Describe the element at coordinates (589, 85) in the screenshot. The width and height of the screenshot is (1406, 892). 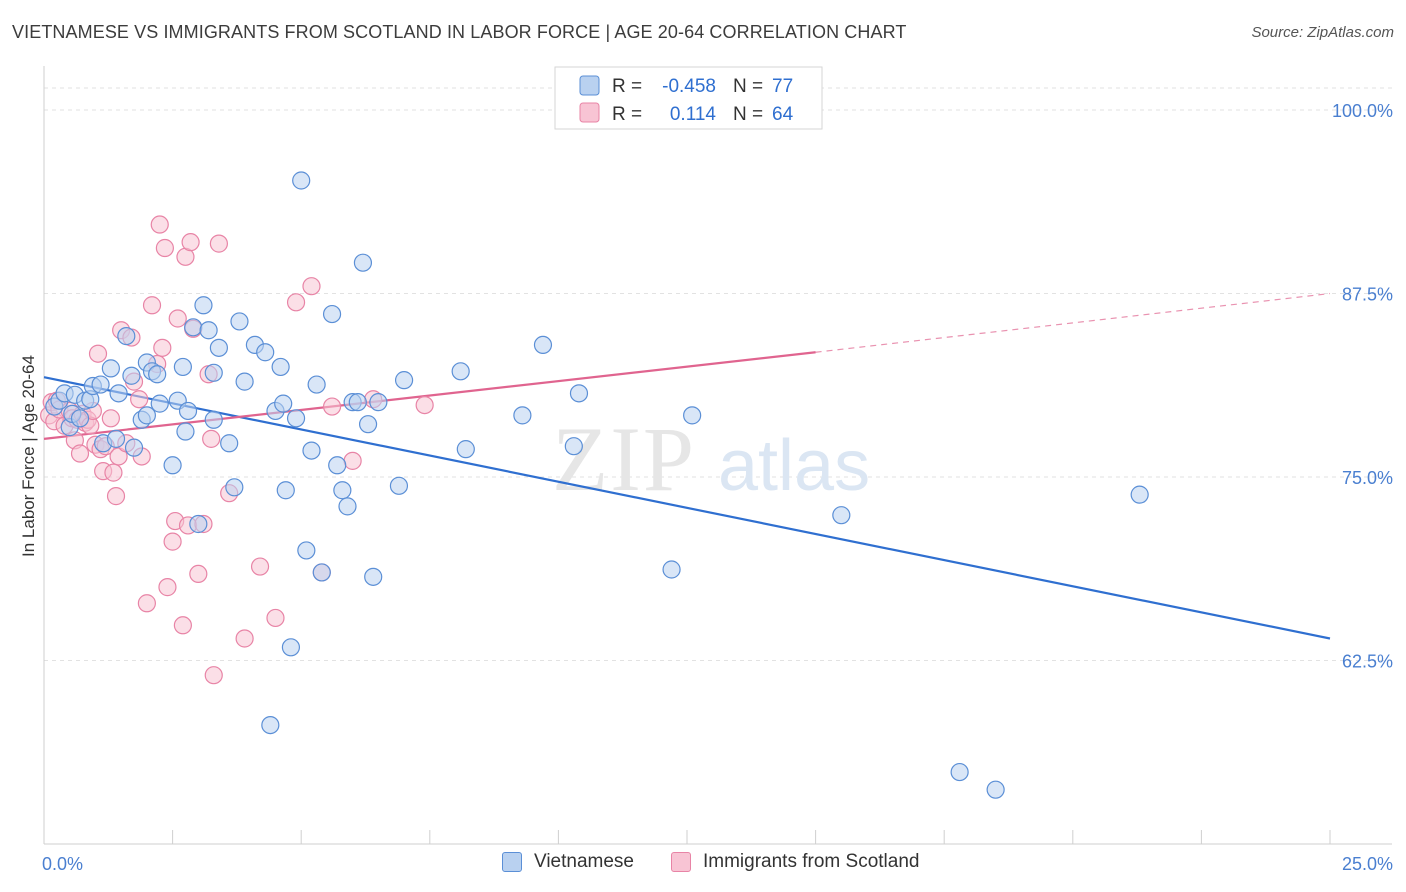
I see `stats-swatch-blue` at that location.